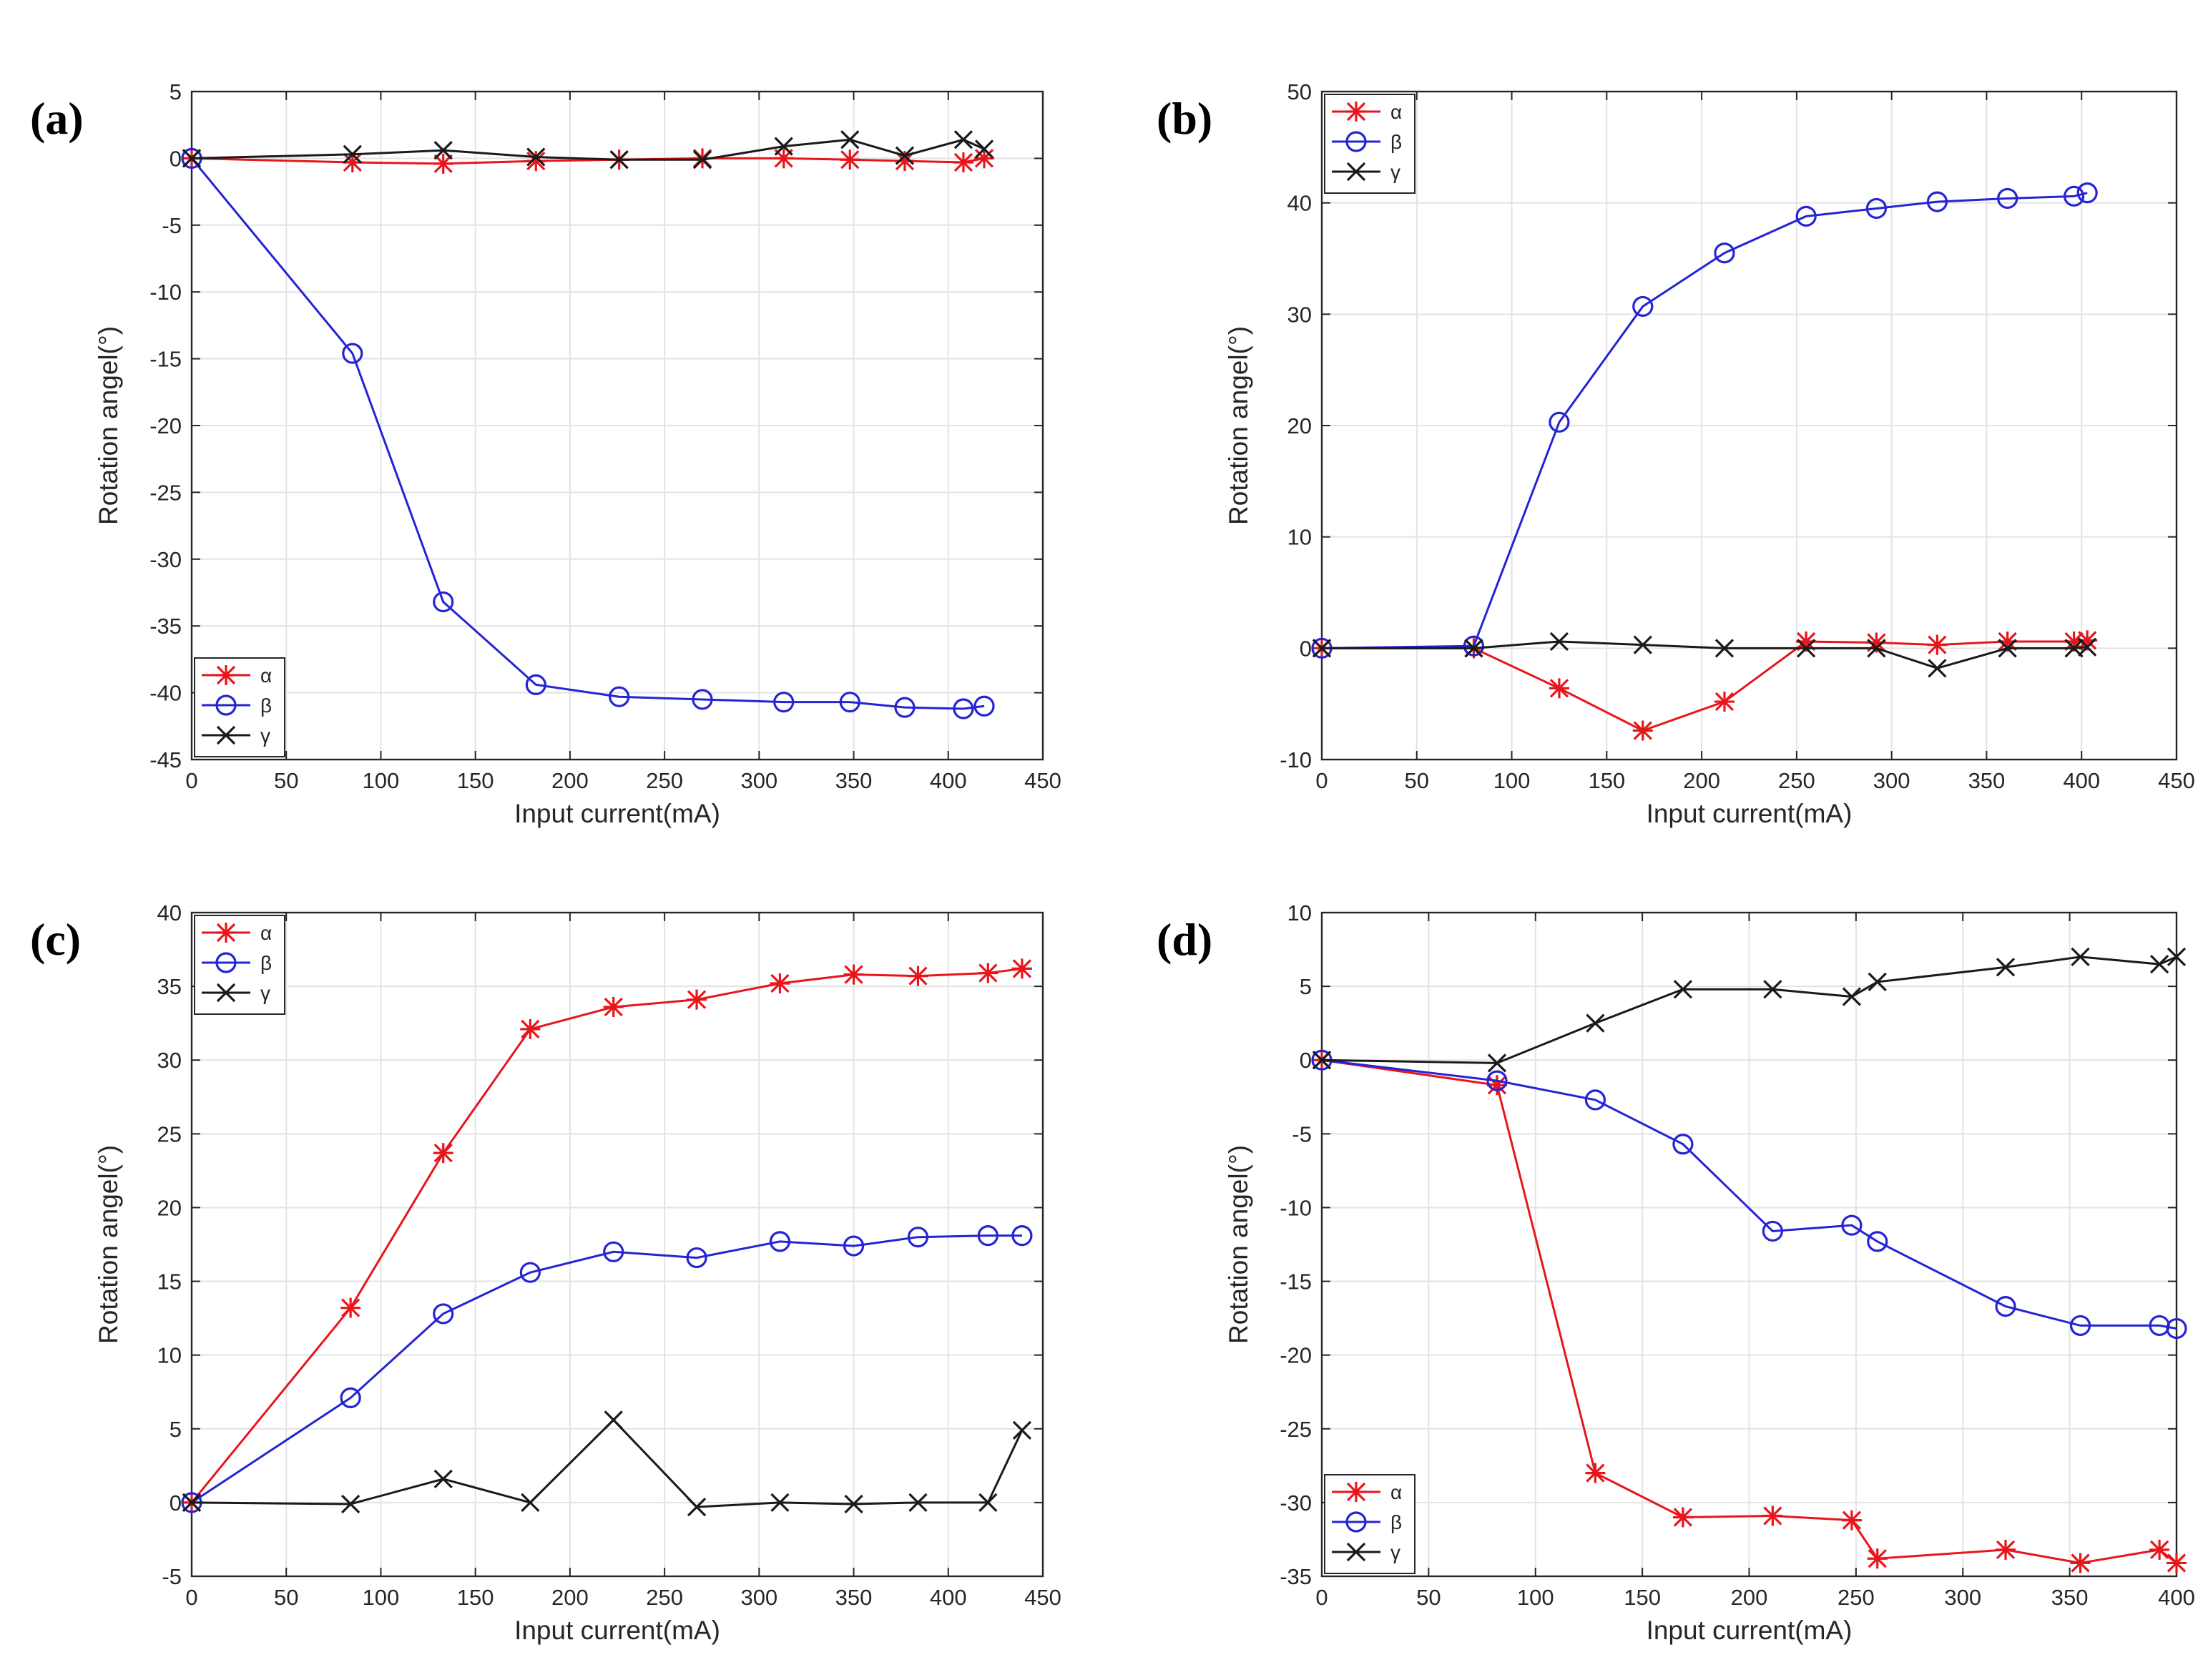 The height and width of the screenshot is (1680, 2208). Describe the element at coordinates (1299, 91) in the screenshot. I see `y-tick-label: 50` at that location.